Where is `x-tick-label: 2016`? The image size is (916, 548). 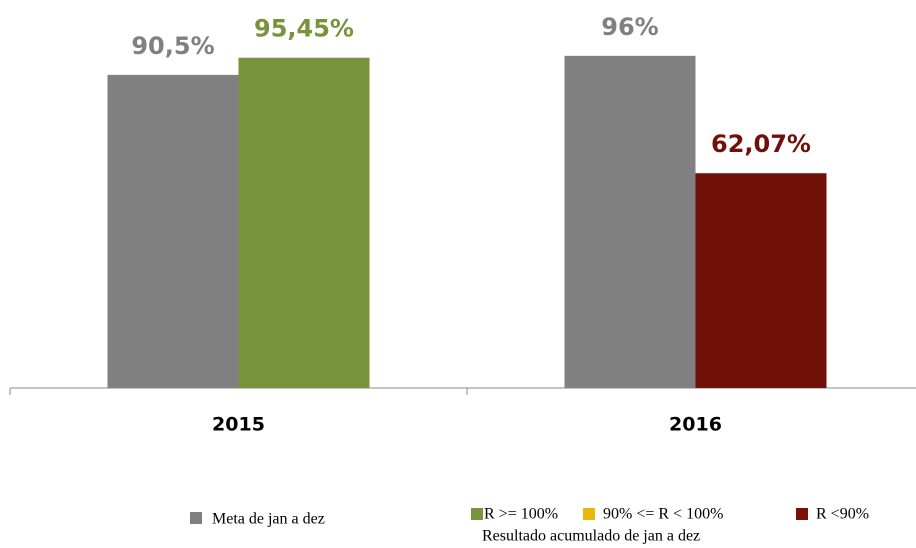
x-tick-label: 2016 is located at coordinates (695, 425).